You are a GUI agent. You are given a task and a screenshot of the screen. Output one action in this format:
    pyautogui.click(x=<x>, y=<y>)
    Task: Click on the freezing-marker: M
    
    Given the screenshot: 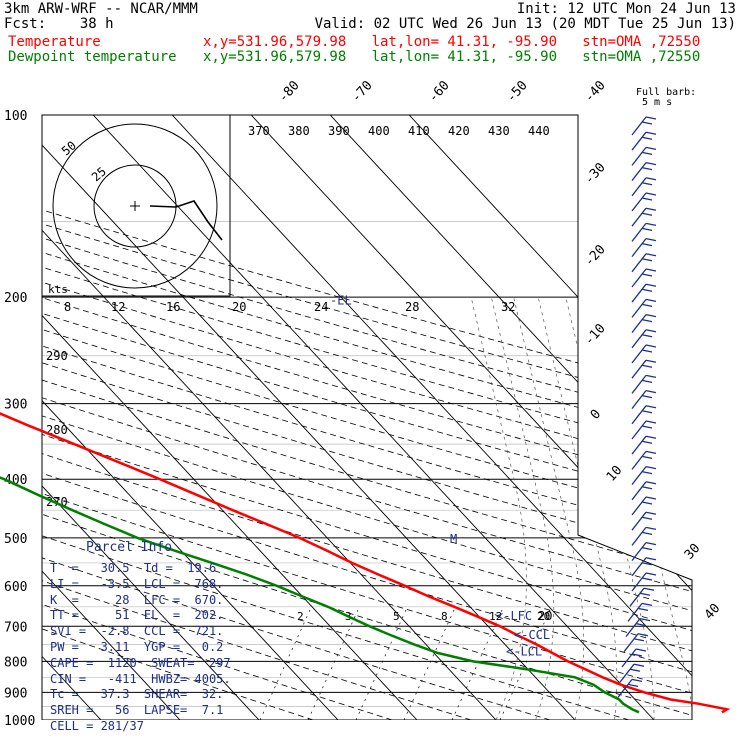 What is the action you would take?
    pyautogui.click(x=453, y=539)
    